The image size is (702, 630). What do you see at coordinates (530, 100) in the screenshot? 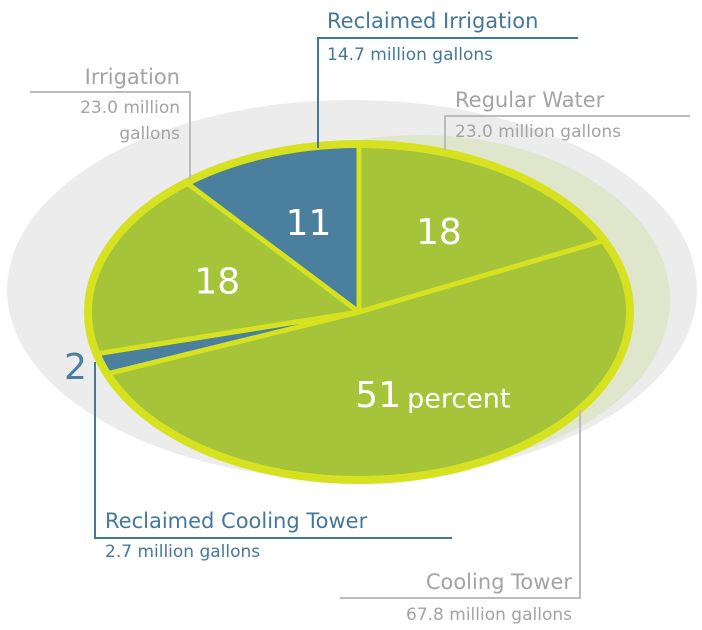
I see `callout-name: Regular Water` at bounding box center [530, 100].